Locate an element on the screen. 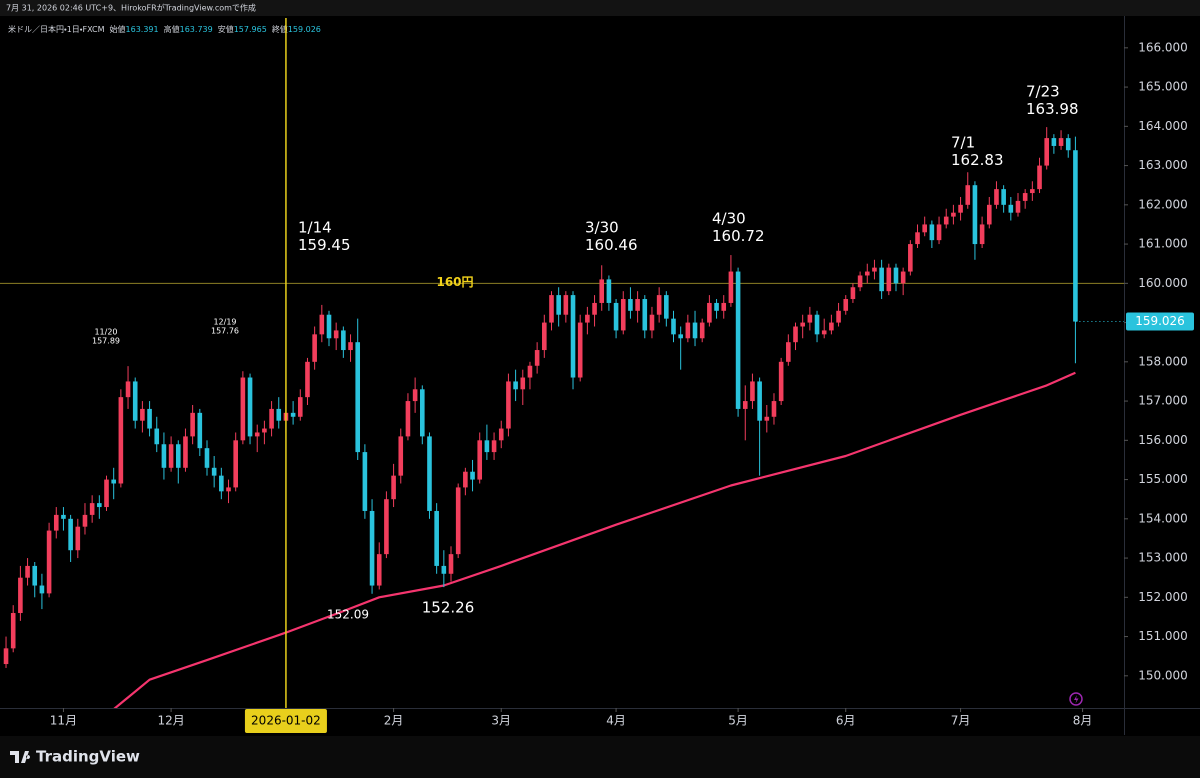 Image resolution: width=1200 pixels, height=778 pixels. y-tick-label: 155.000 is located at coordinates (1163, 479).